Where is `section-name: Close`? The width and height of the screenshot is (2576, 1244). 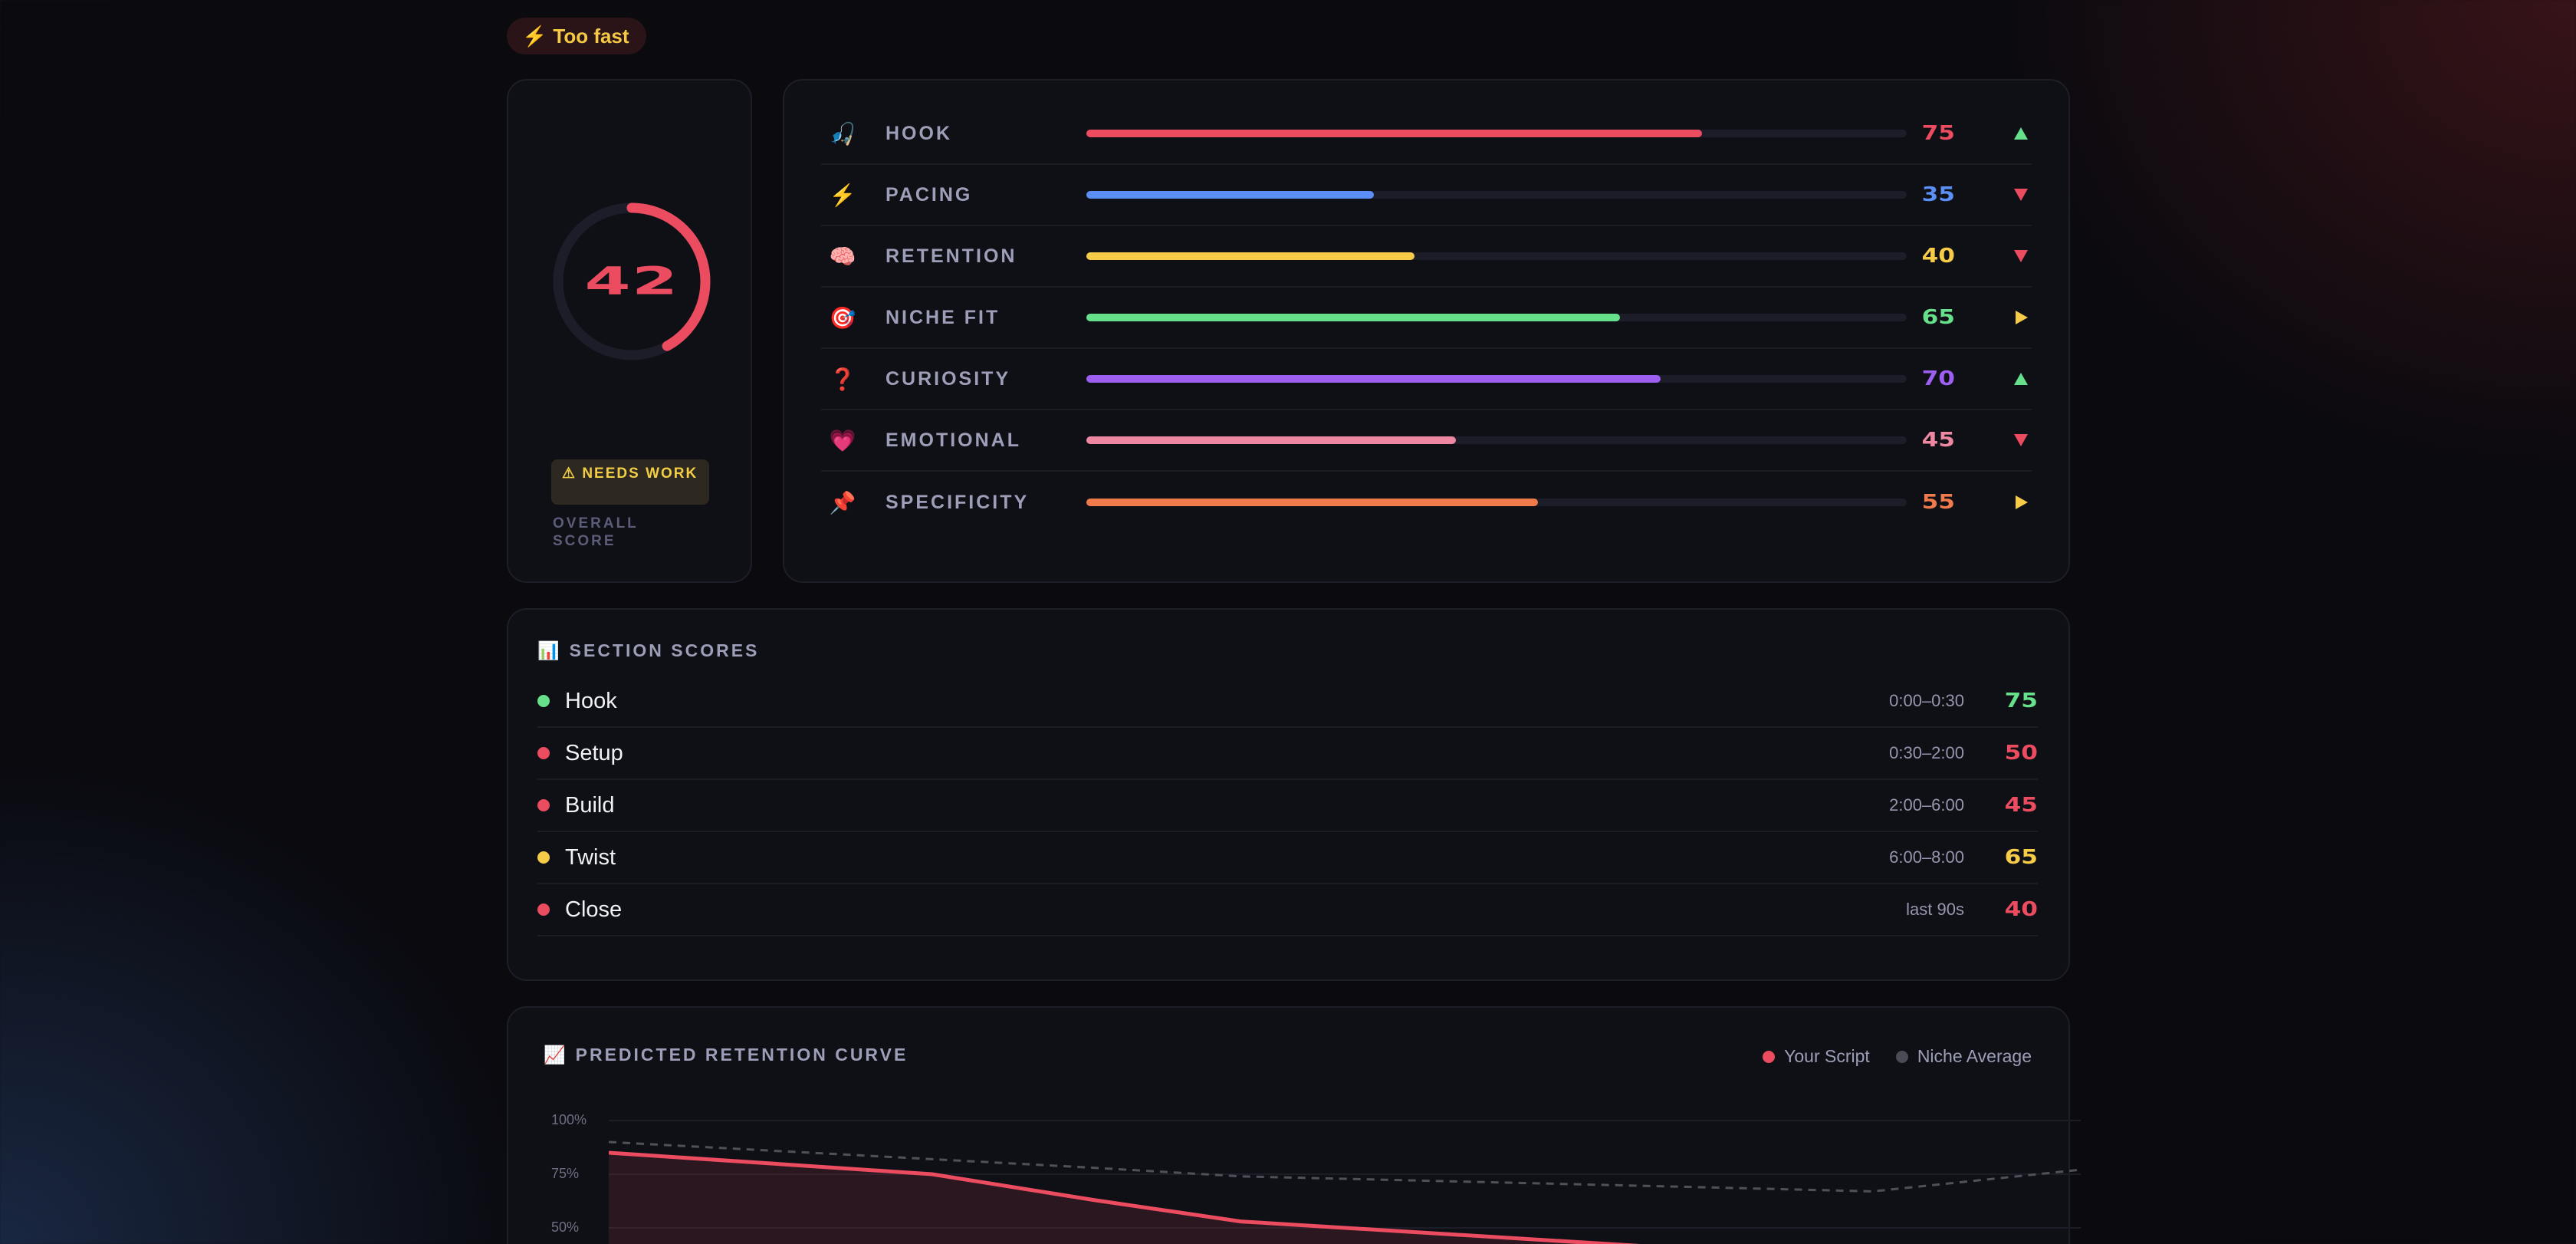 section-name: Close is located at coordinates (594, 909).